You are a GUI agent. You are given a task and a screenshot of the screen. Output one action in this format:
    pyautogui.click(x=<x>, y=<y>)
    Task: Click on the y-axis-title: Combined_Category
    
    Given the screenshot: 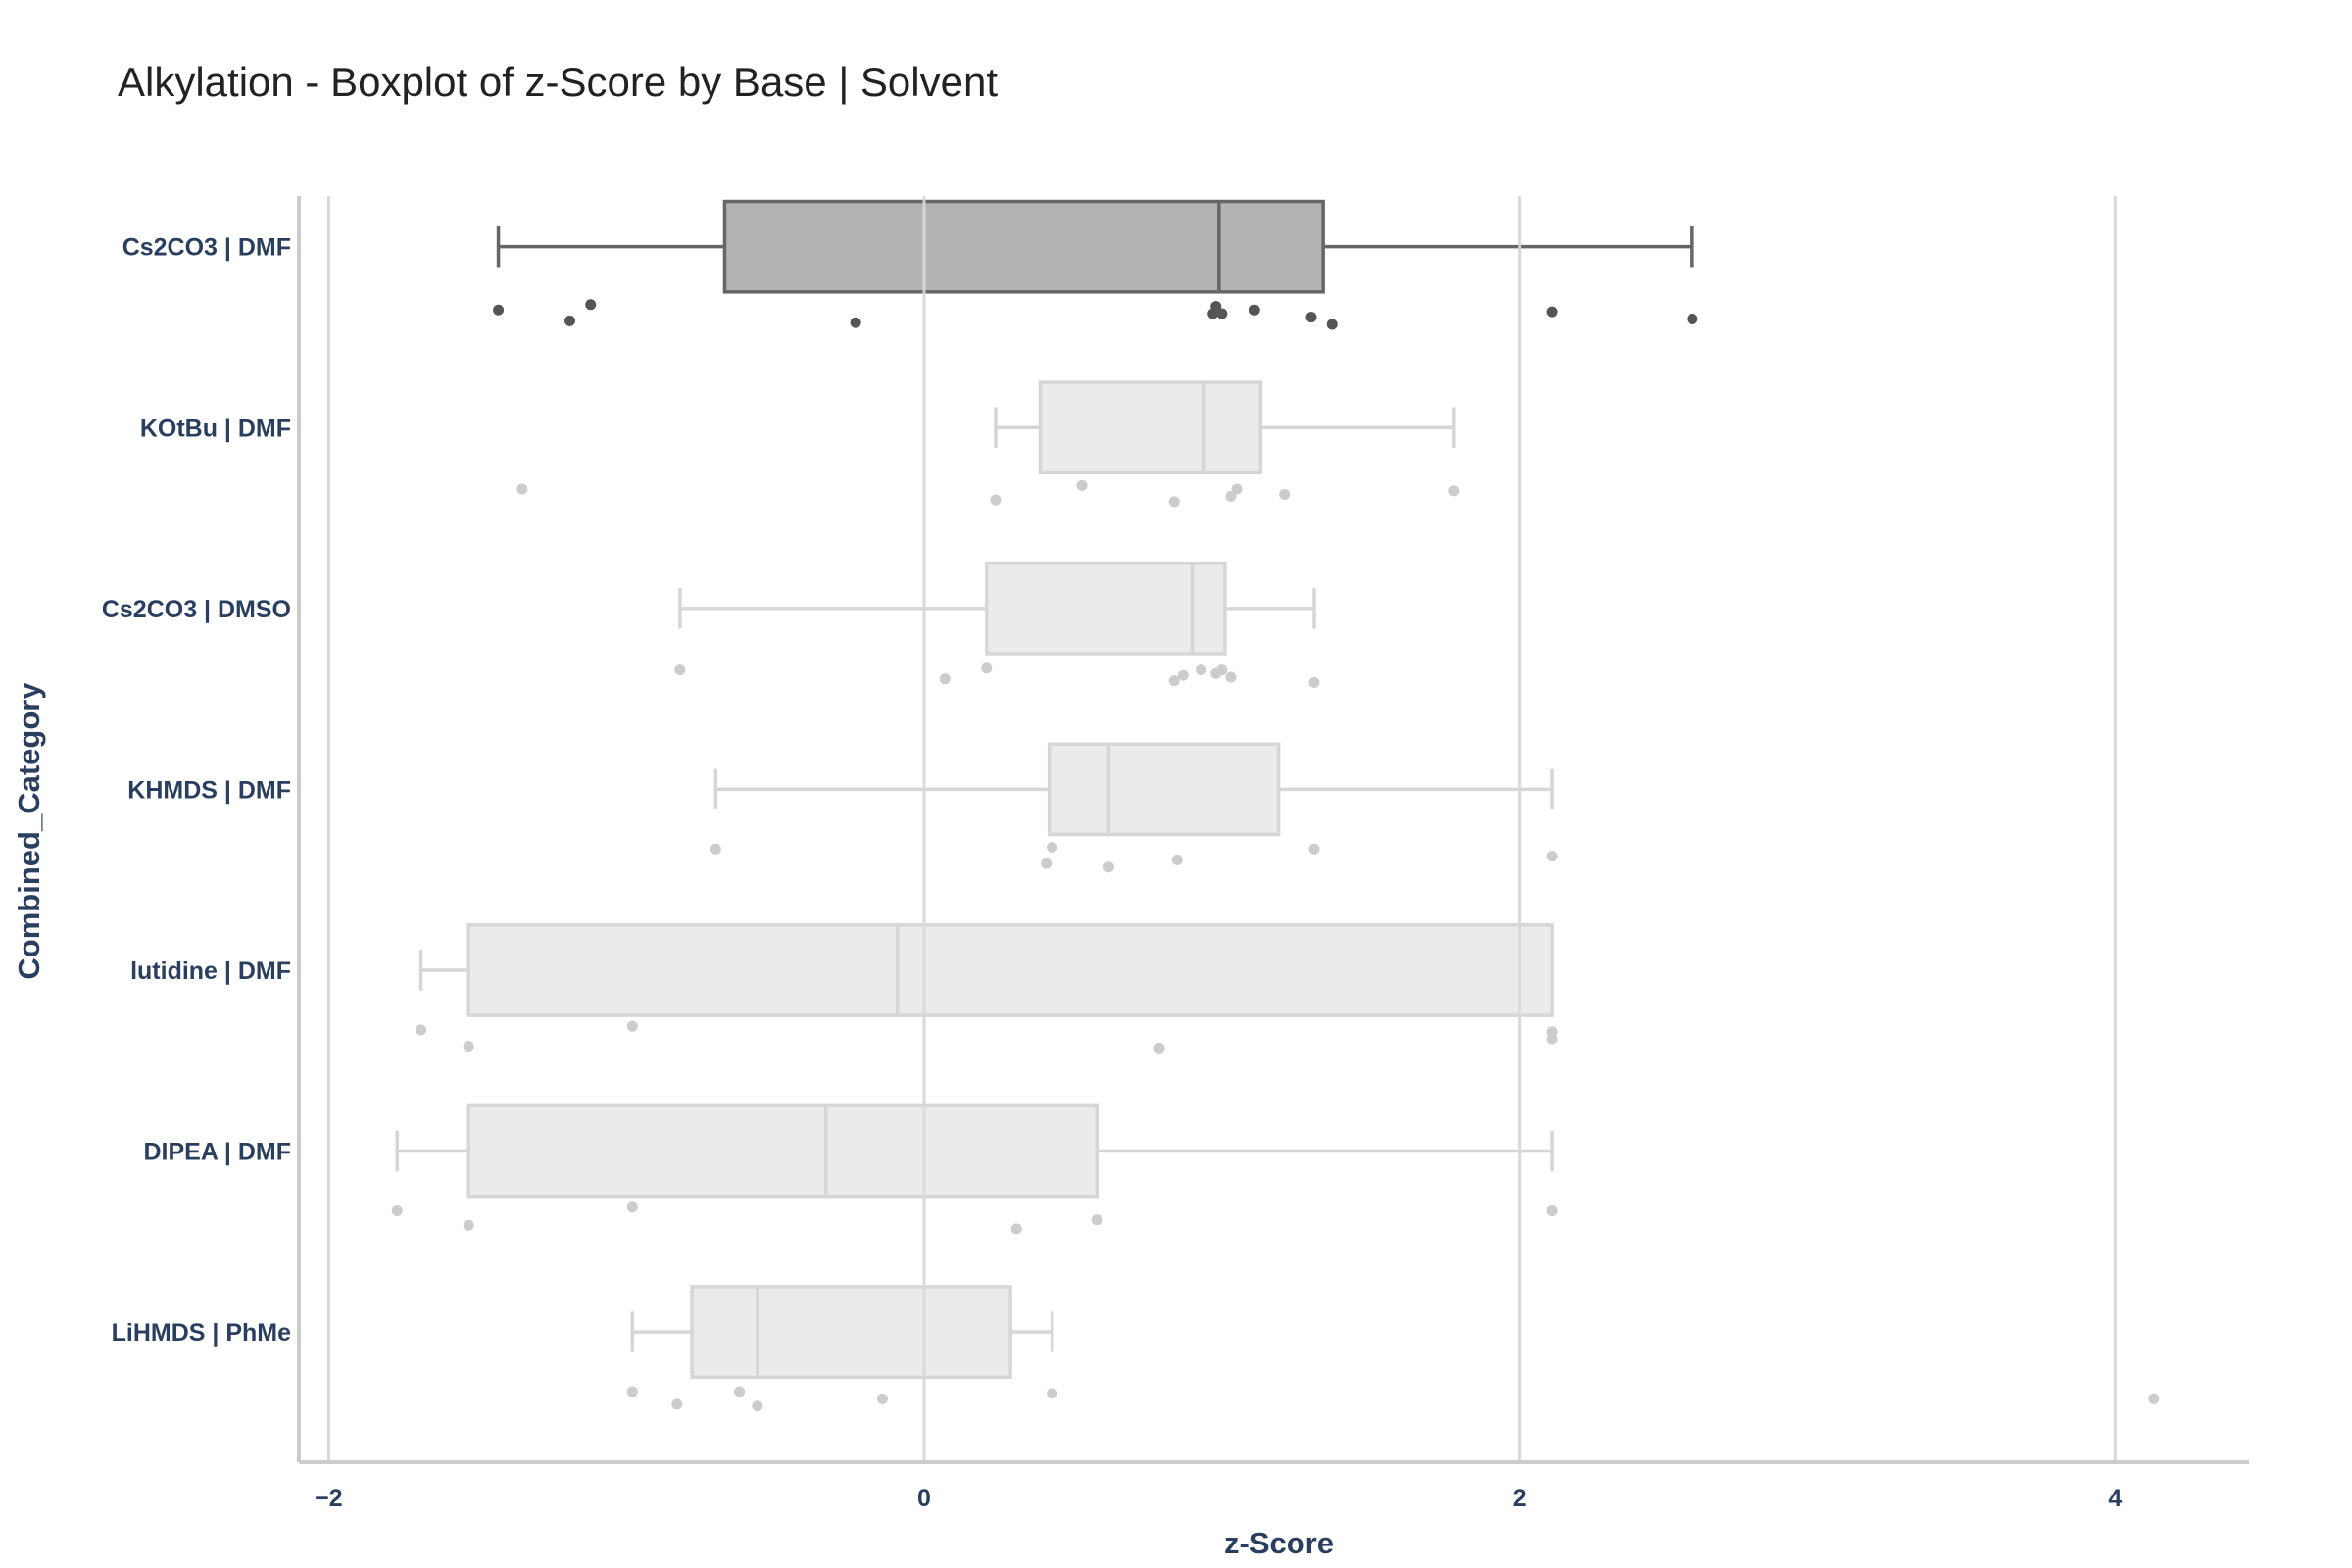 What is the action you would take?
    pyautogui.click(x=29, y=831)
    